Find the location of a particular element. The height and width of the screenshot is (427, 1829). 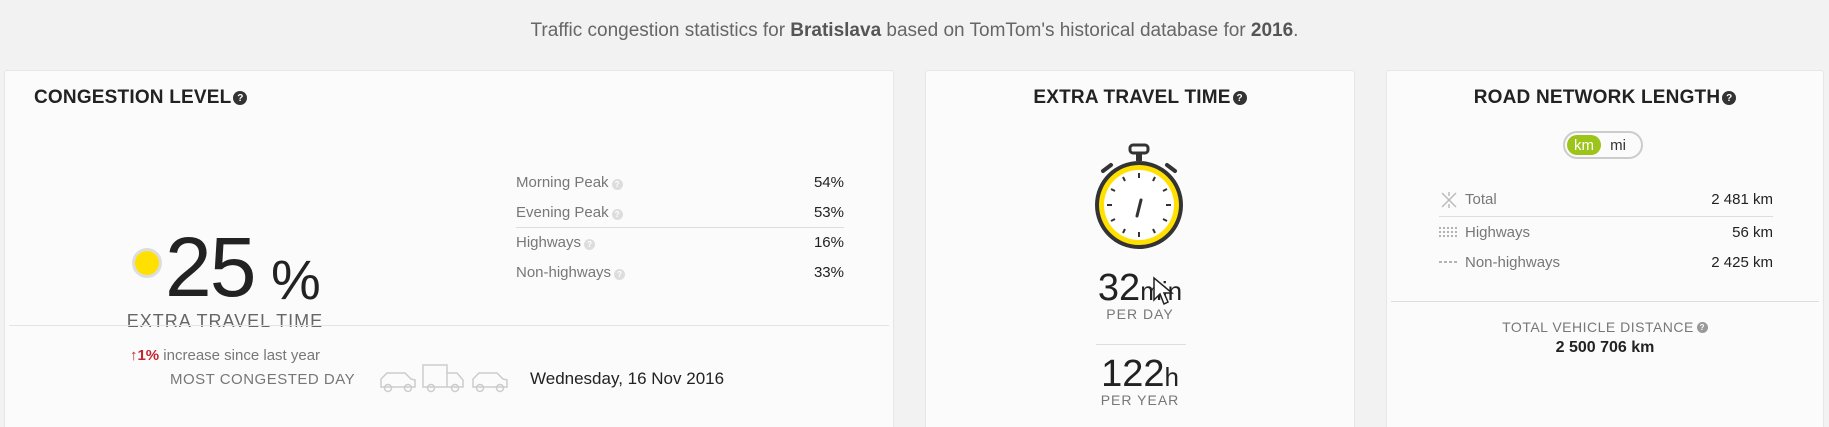

intro-suffix: . is located at coordinates (1296, 30).